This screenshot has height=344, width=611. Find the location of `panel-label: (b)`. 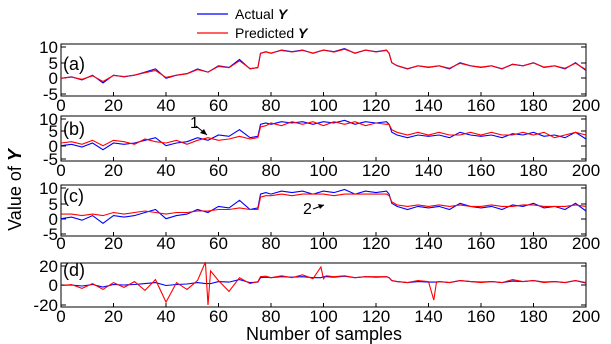

panel-label: (b) is located at coordinates (74, 129).